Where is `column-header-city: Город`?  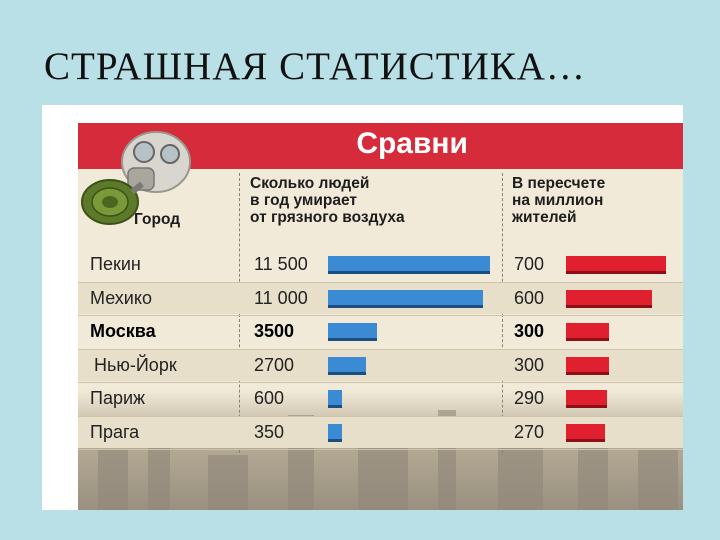
column-header-city: Город is located at coordinates (157, 219).